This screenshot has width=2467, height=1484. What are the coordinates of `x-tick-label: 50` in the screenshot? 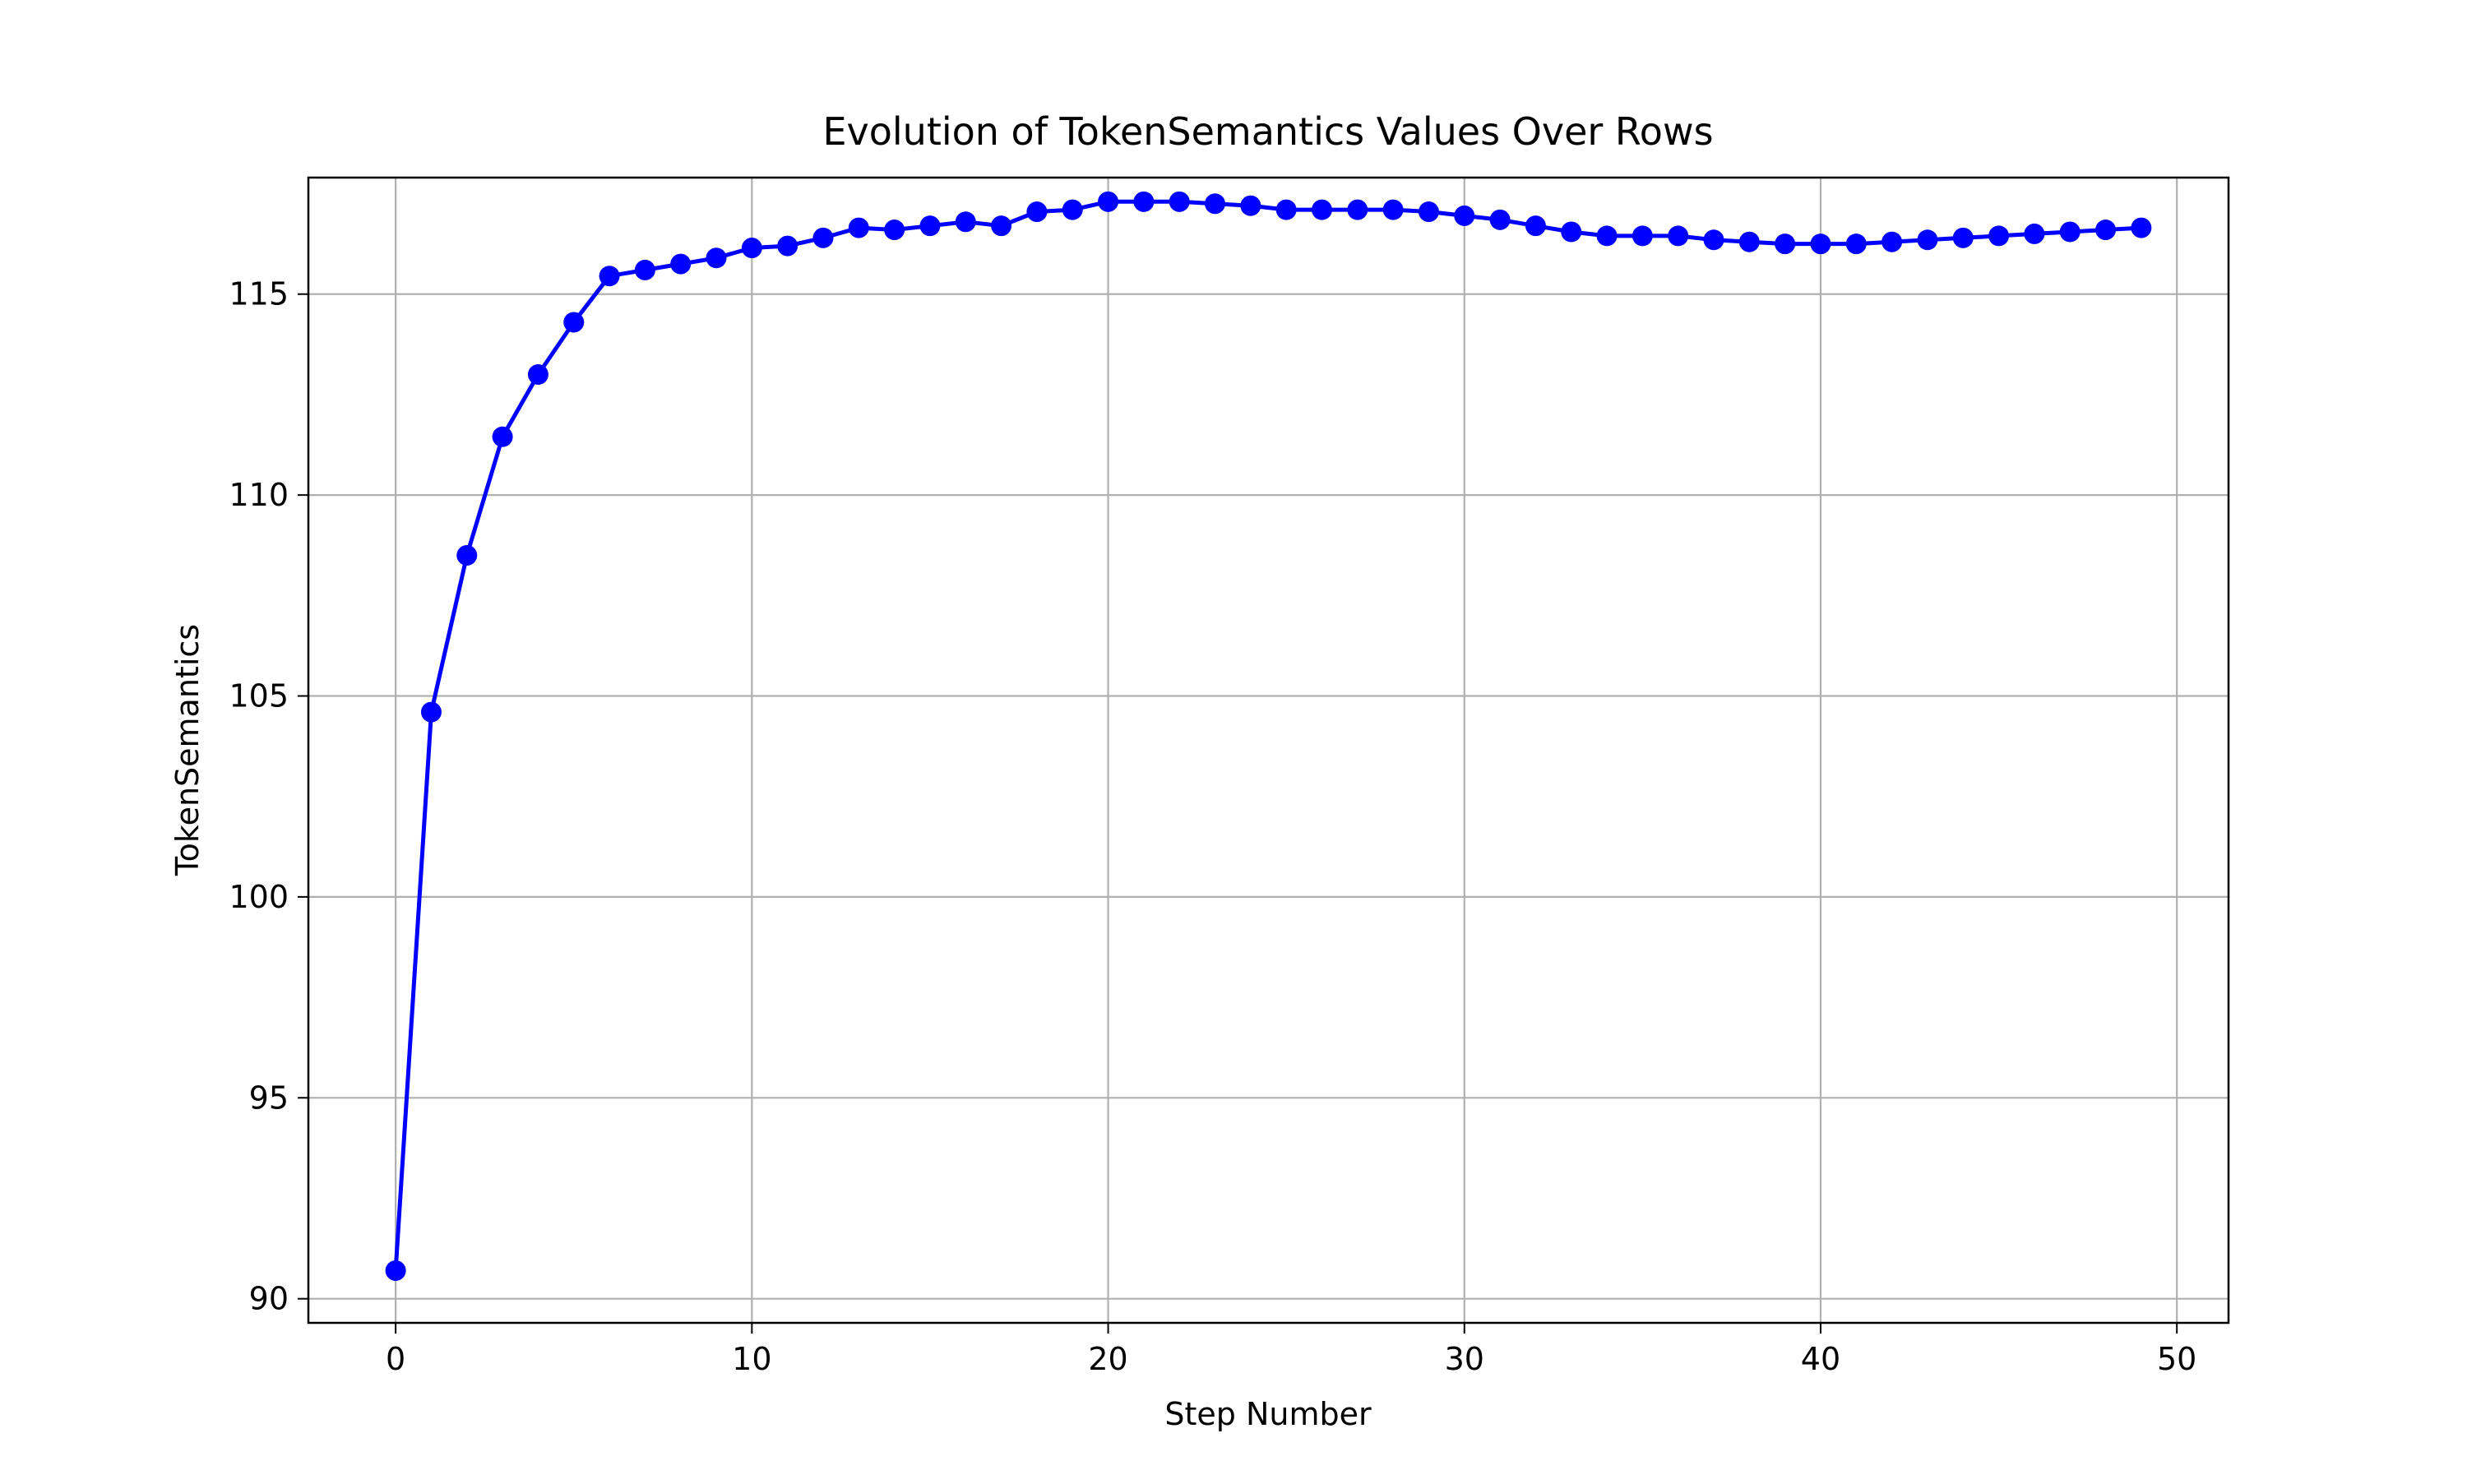 It's located at (2176, 1359).